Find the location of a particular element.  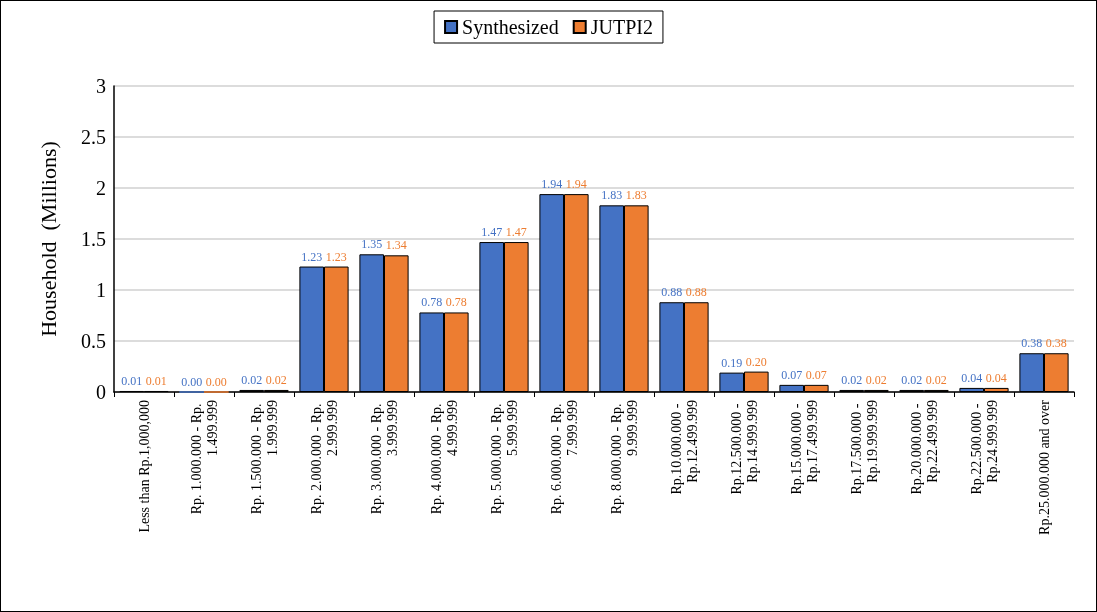

data-label: 1.35 is located at coordinates (372, 244).